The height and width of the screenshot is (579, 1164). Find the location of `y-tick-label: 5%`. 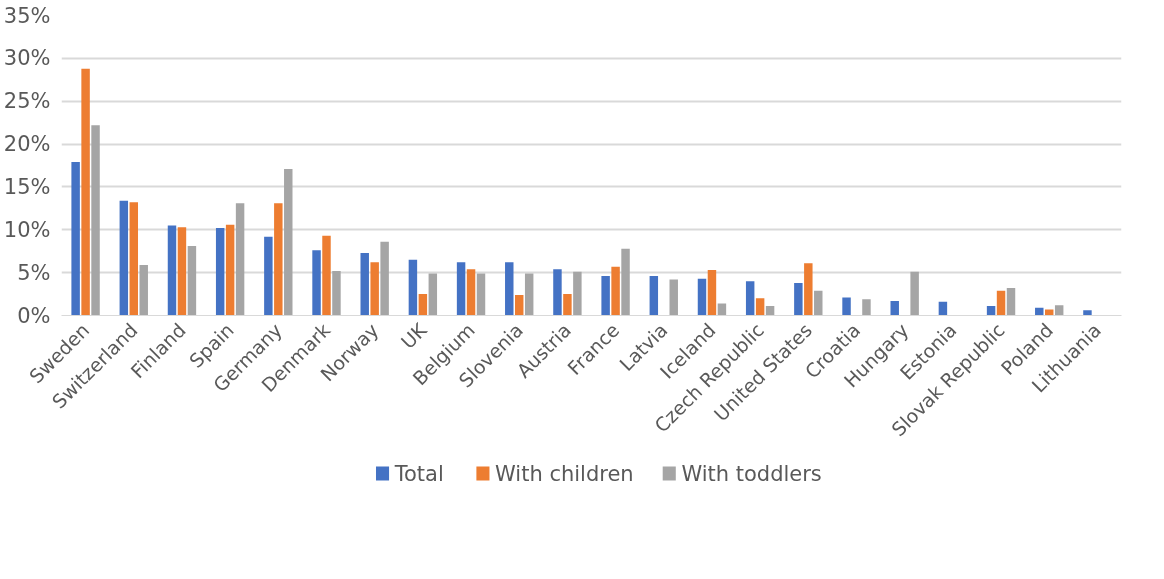

y-tick-label: 5% is located at coordinates (34, 272).